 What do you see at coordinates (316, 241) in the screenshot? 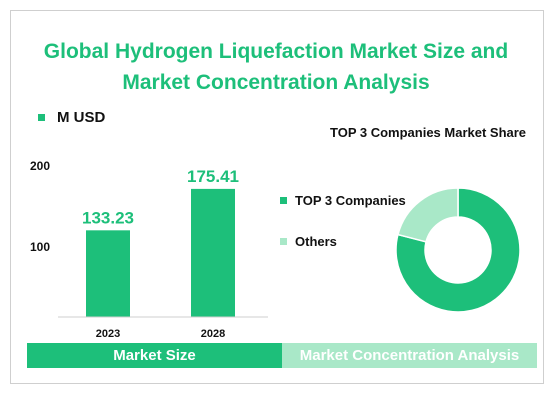
I see `pie-legend-label-others: Others` at bounding box center [316, 241].